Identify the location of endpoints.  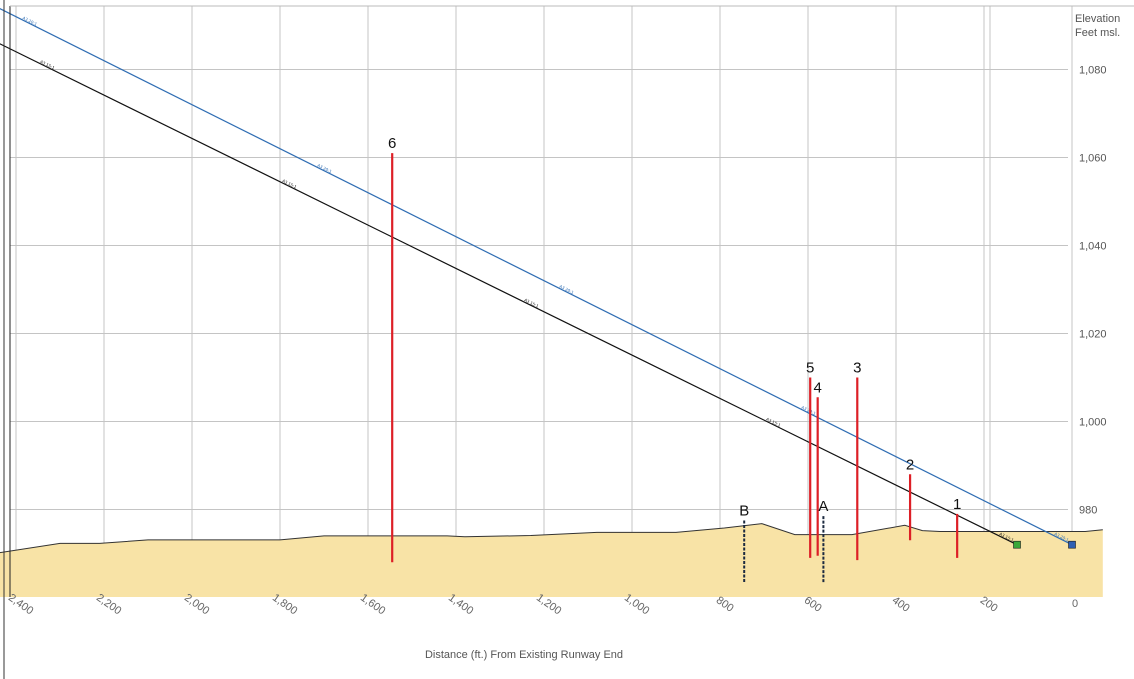
(1044, 544).